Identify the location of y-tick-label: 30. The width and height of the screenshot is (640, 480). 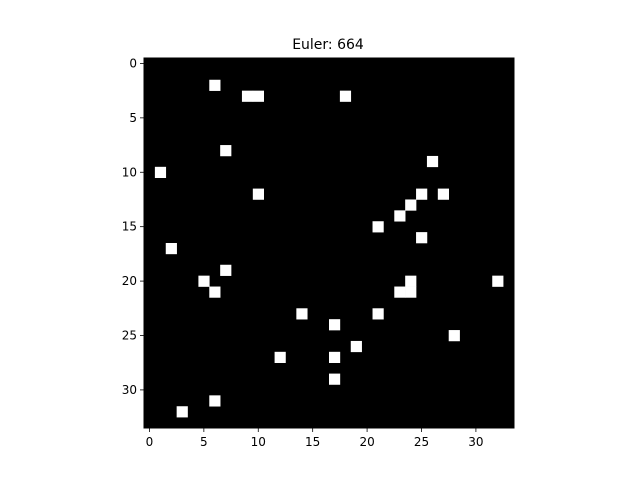
(129, 390).